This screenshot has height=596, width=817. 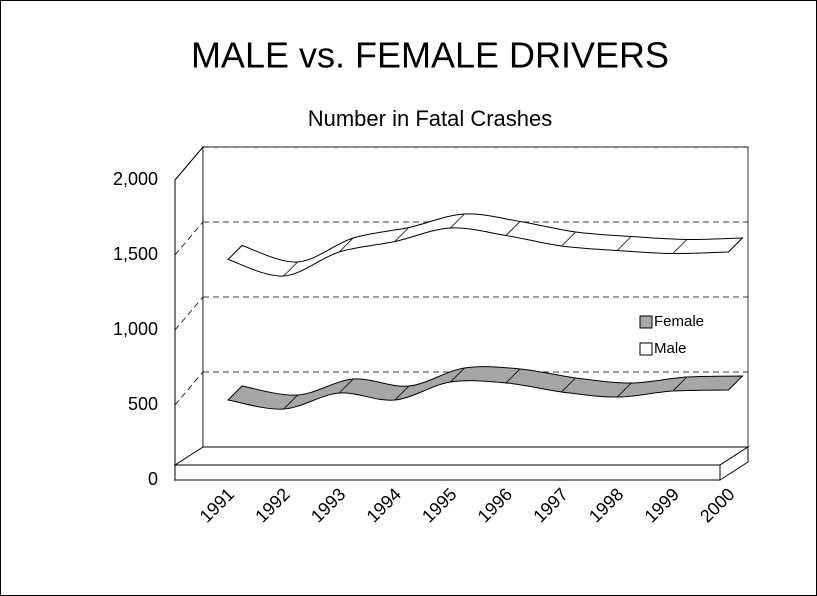 I want to click on chart-title: MALE vs. FEMALE DRIVERS, so click(x=430, y=55).